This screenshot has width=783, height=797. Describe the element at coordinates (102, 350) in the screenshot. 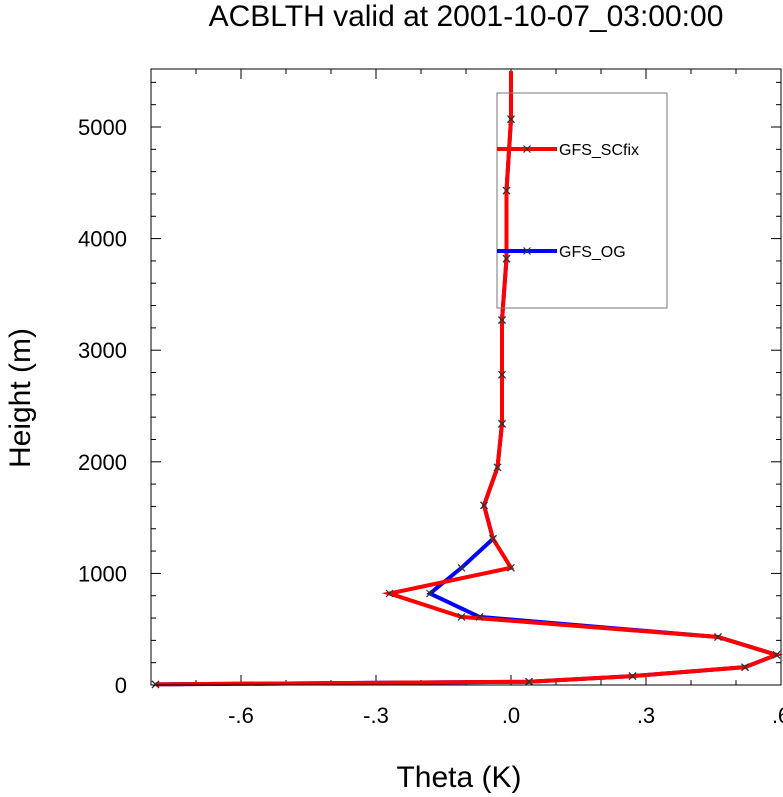

I see `y-tick-label: 3000` at that location.